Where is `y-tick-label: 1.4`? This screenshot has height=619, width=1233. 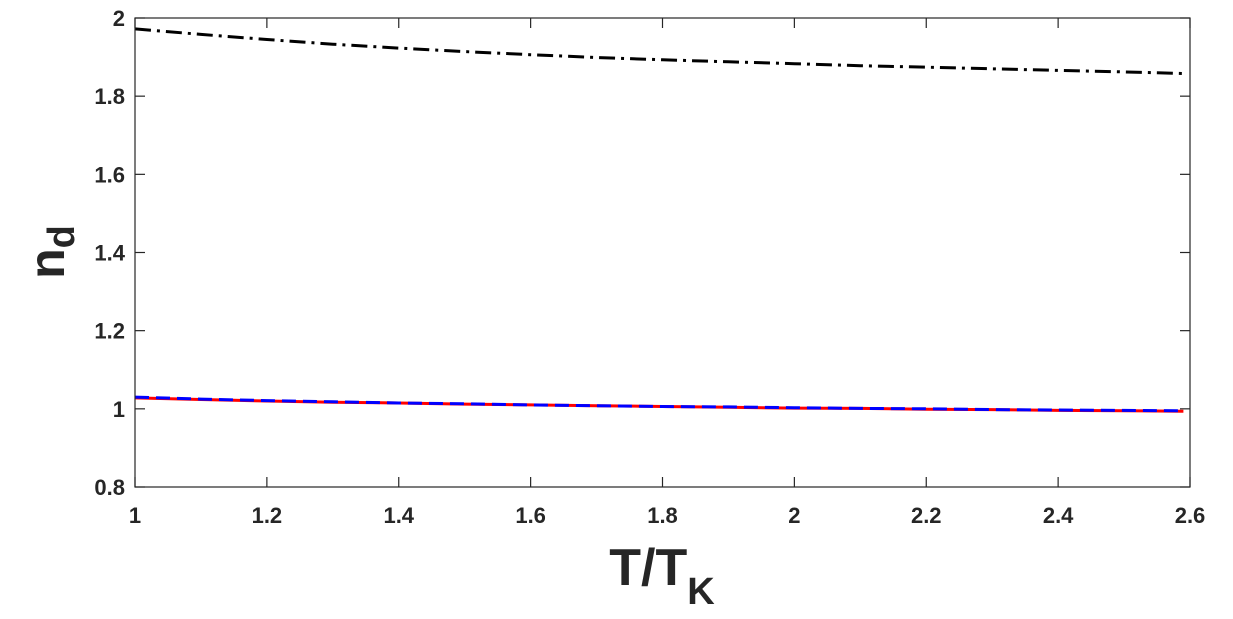
y-tick-label: 1.4 is located at coordinates (109, 253).